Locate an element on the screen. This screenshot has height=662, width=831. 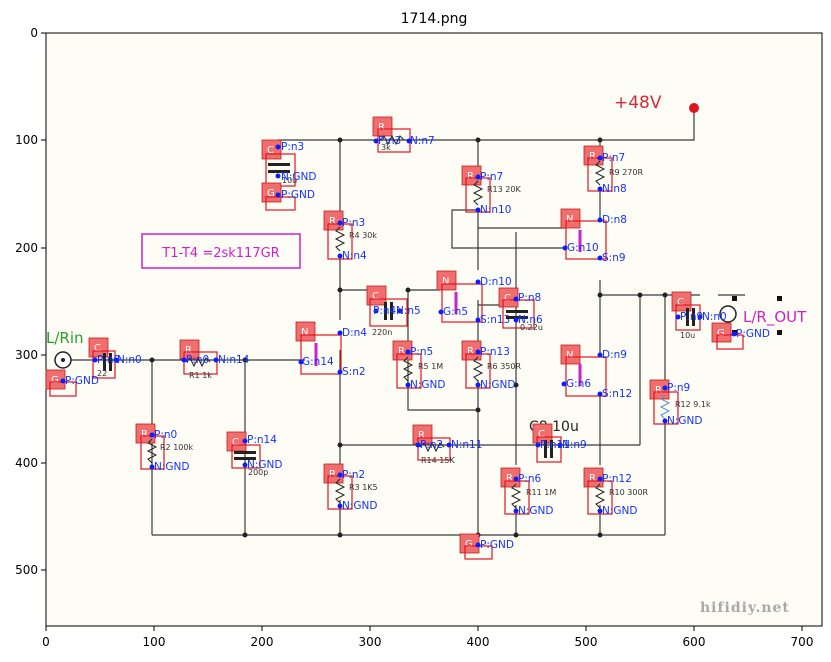
output-jack is located at coordinates (728, 314).